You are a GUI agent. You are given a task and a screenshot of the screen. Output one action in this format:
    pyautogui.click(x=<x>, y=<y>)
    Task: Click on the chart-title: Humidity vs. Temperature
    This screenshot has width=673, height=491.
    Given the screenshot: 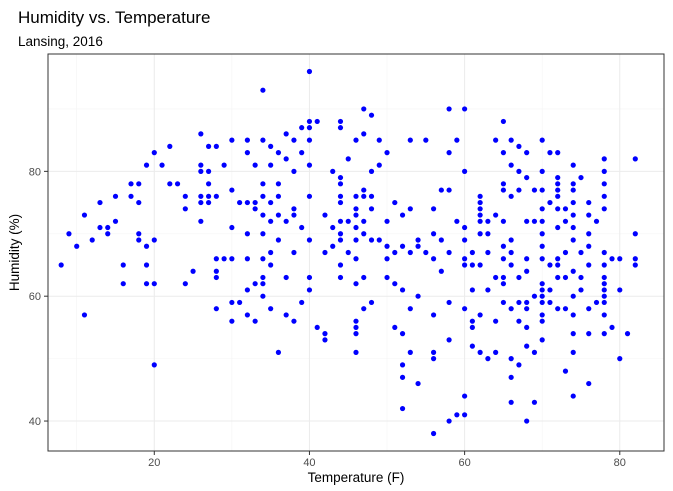 What is the action you would take?
    pyautogui.click(x=114, y=17)
    